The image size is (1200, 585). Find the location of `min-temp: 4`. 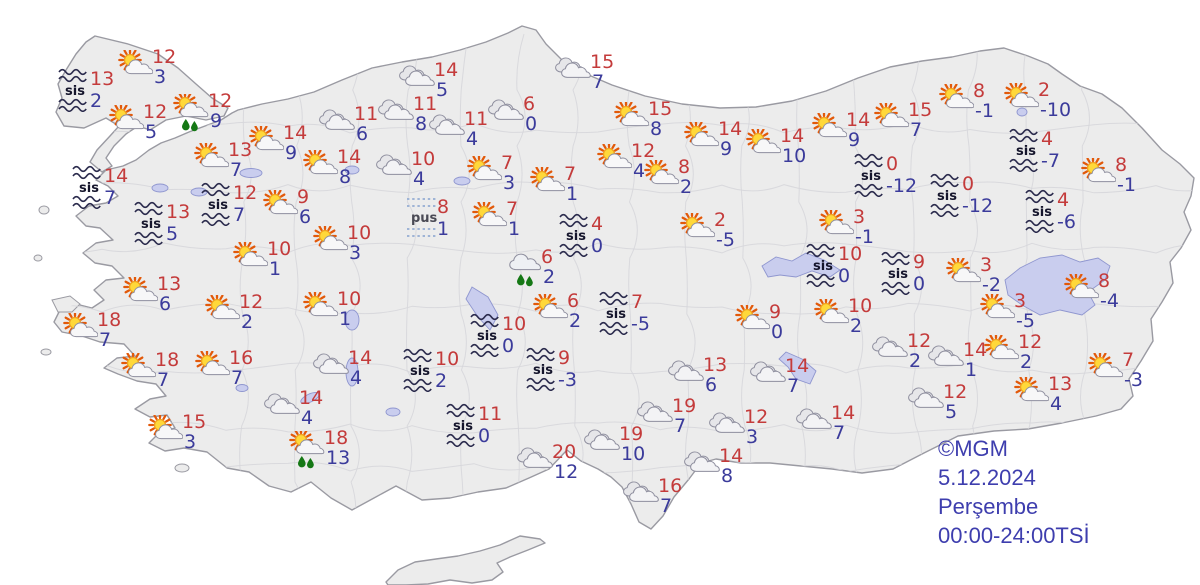

min-temp: 4 is located at coordinates (356, 378).